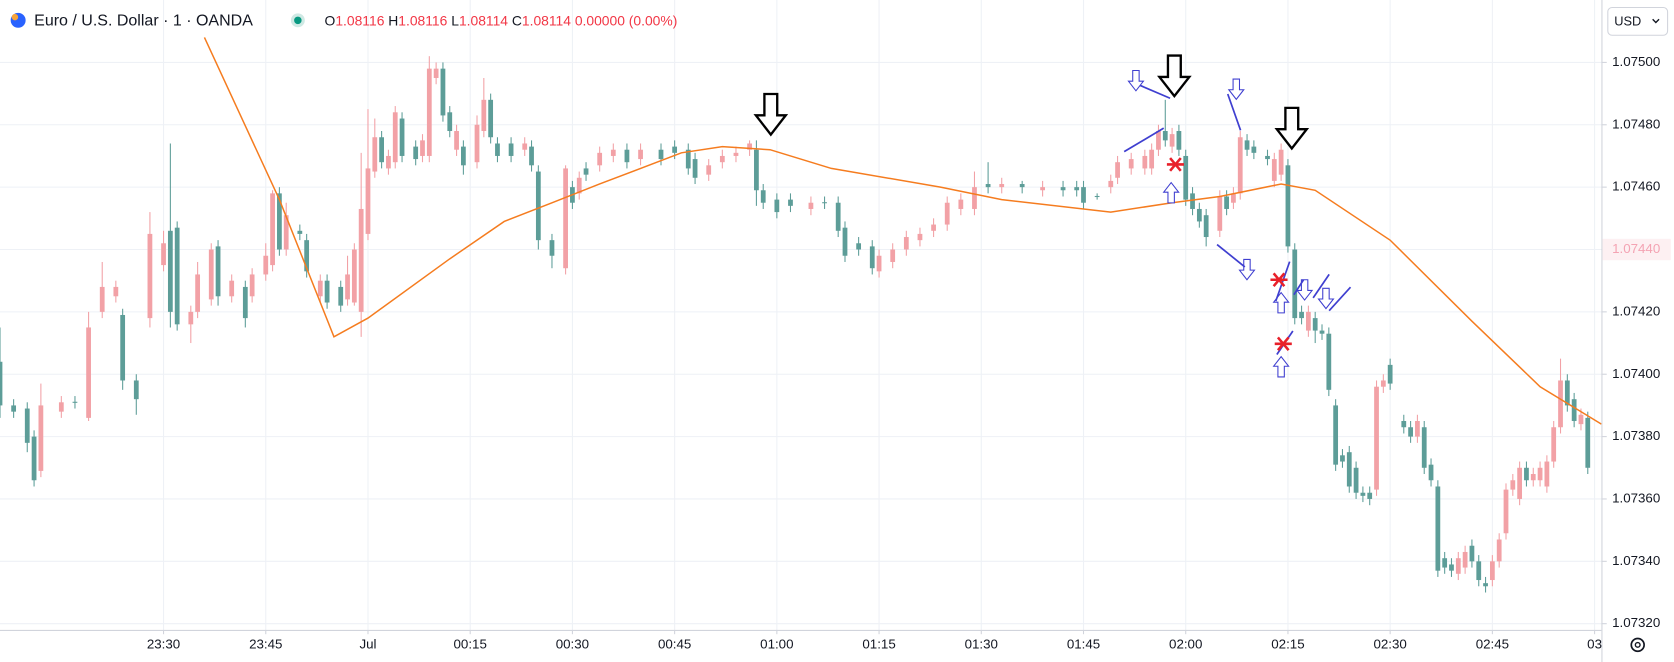 This screenshot has width=1674, height=662. What do you see at coordinates (1237, 219) in the screenshot?
I see `trend-lines` at bounding box center [1237, 219].